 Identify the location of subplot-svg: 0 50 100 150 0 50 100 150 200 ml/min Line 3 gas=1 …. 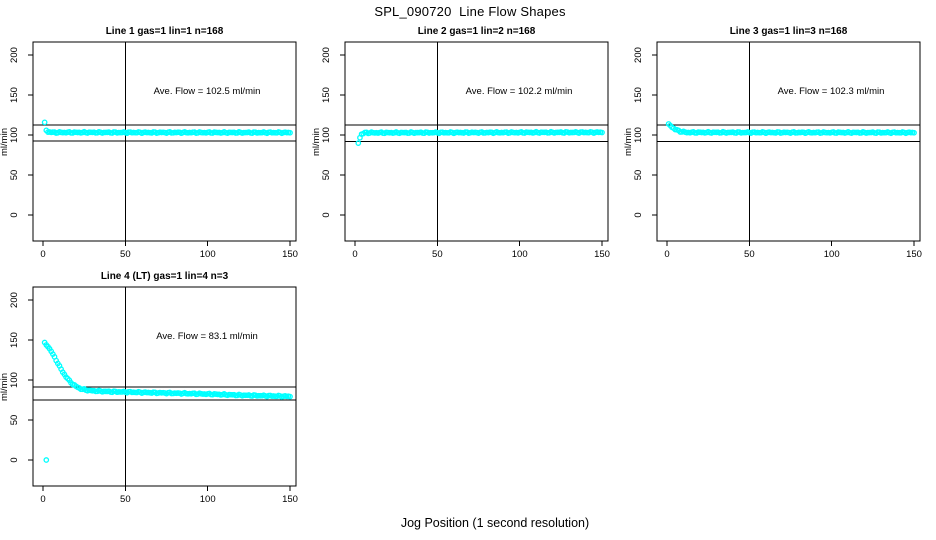
(773, 143).